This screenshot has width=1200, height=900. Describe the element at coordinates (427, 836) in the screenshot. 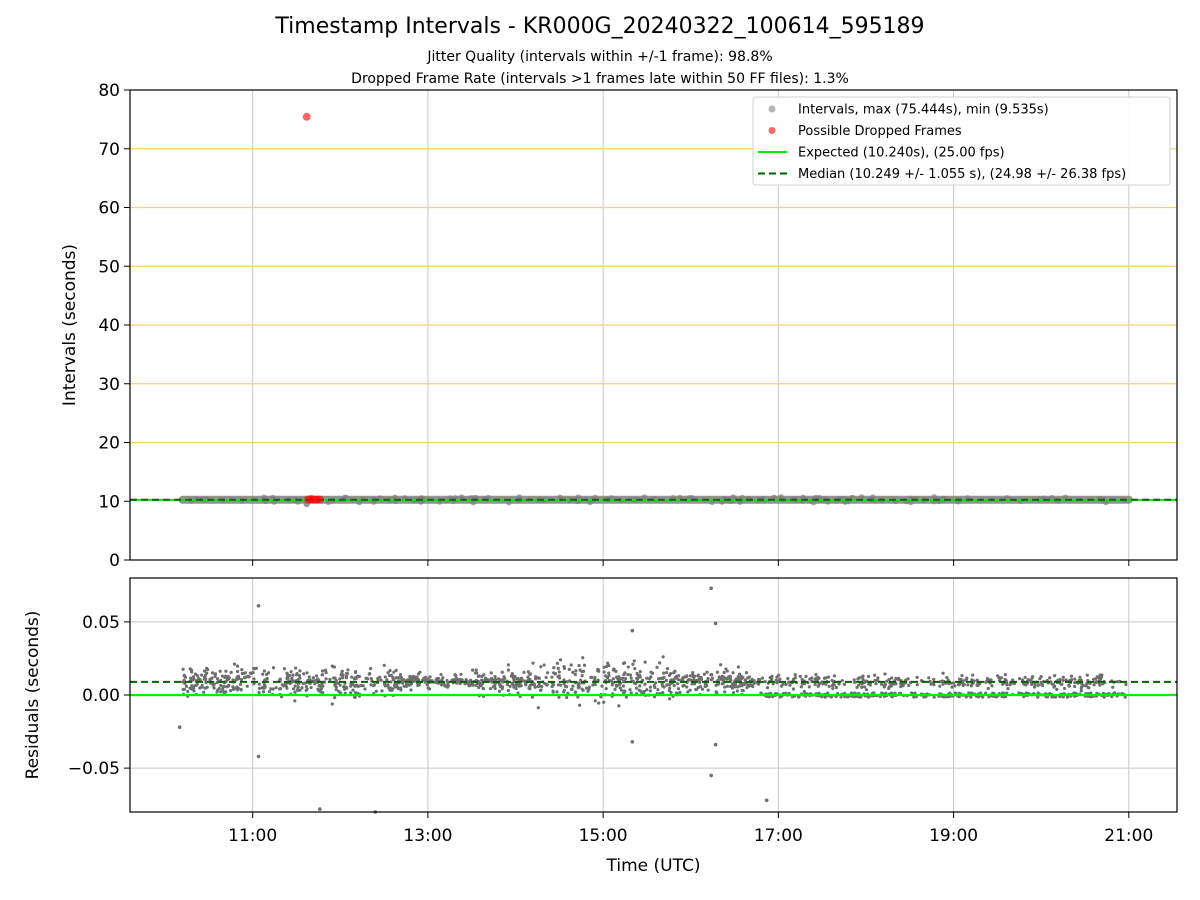

I see `x-tick-label: 13:00` at that location.